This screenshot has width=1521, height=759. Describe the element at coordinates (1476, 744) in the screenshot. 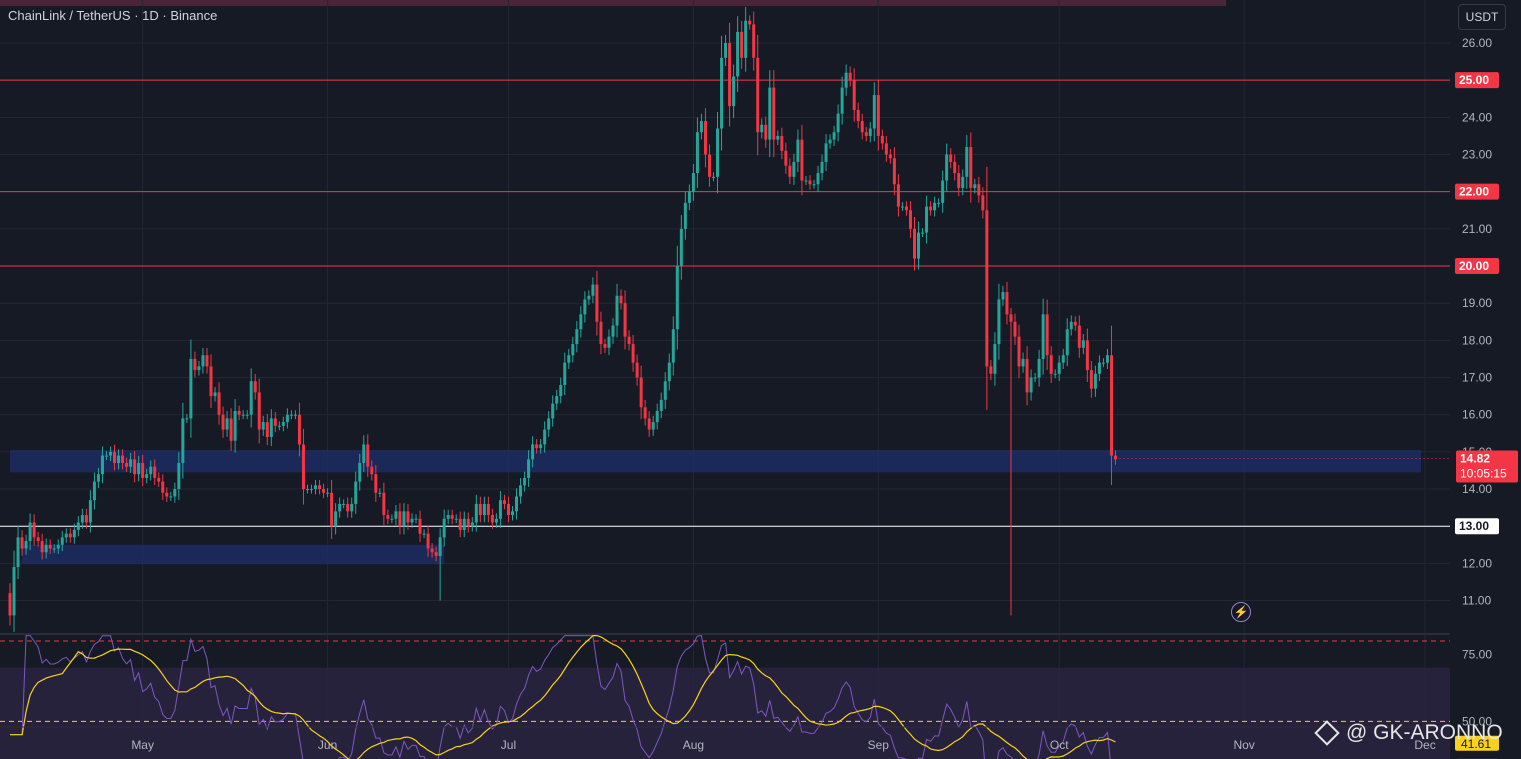

I see `rsi-ma-value-label: 41.61` at that location.